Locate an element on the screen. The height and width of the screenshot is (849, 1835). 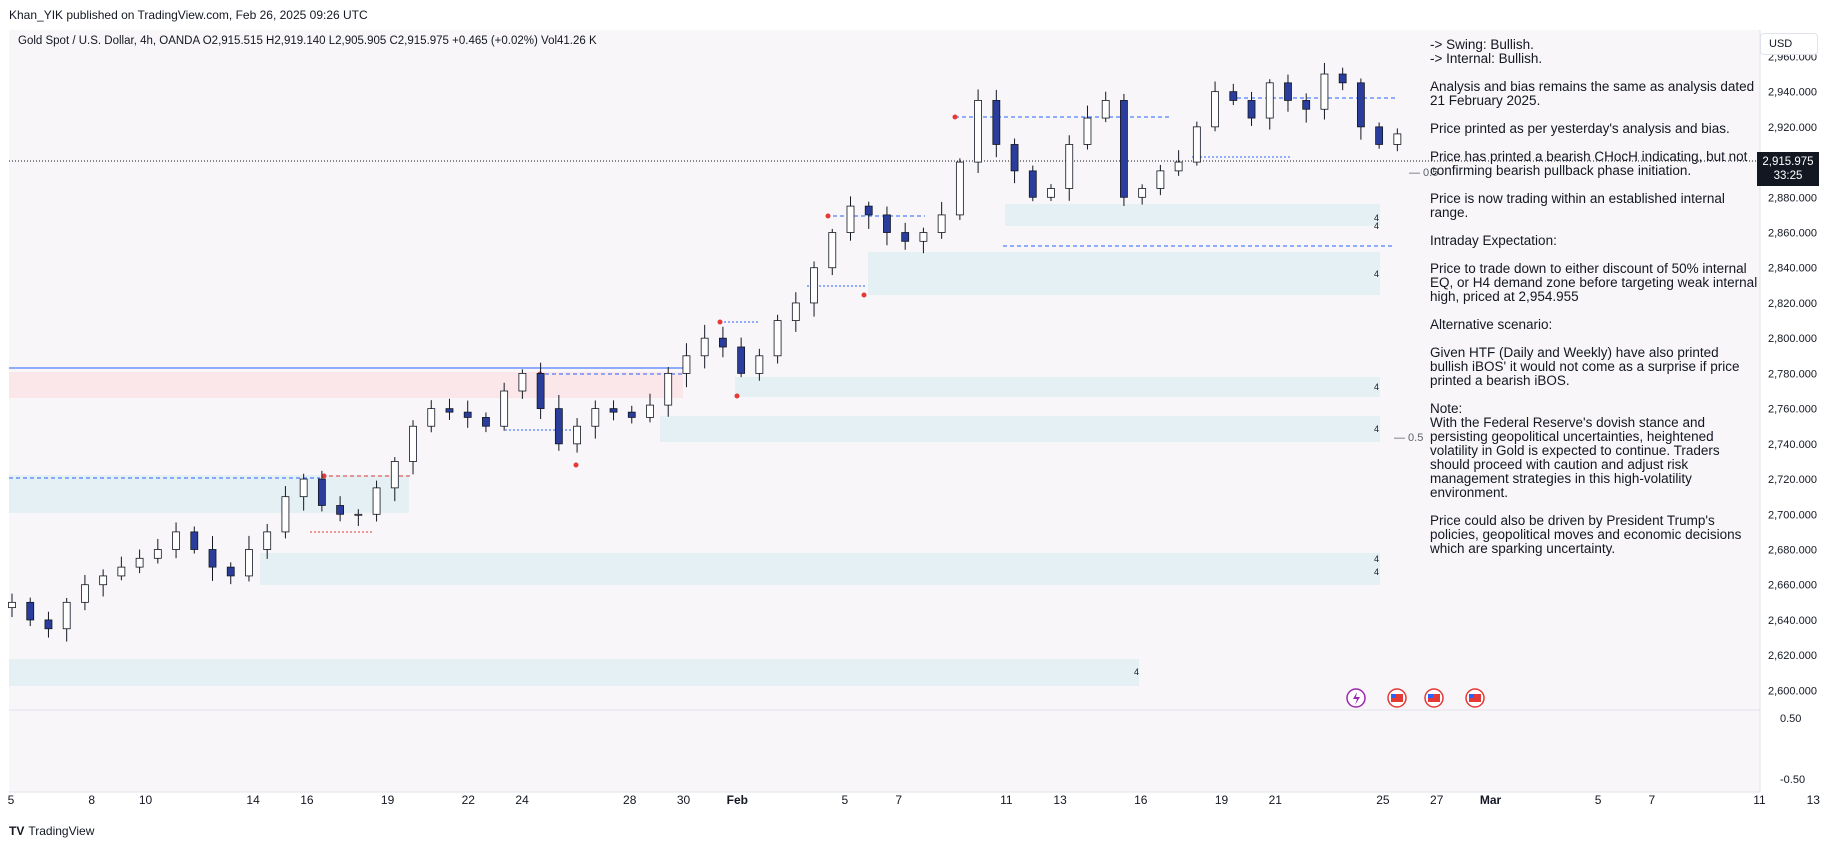
time-tick-label: 27 is located at coordinates (1437, 800).